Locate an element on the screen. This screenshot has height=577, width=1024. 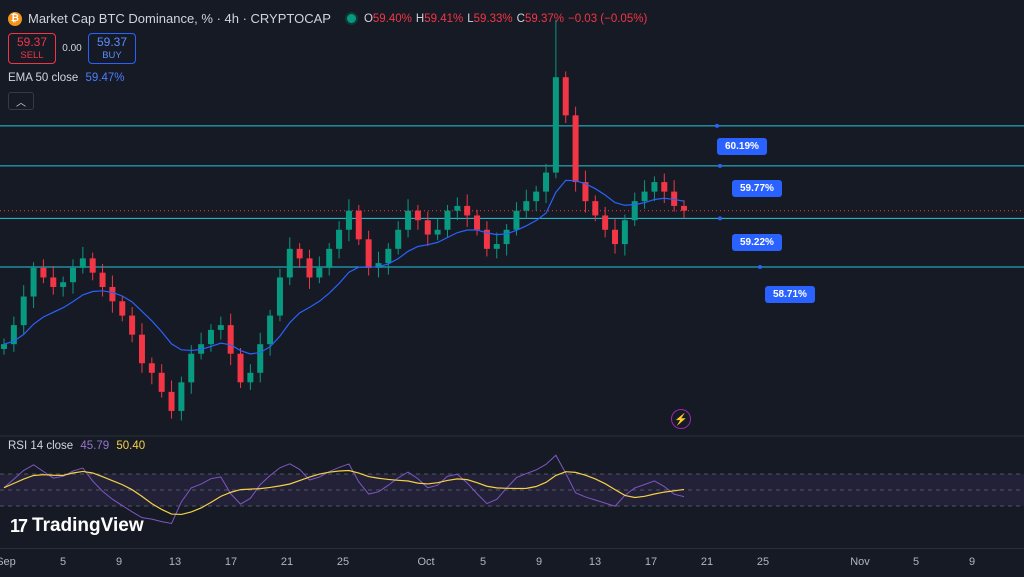
price-change: −0.03 (−0.05%) is located at coordinates (608, 18).